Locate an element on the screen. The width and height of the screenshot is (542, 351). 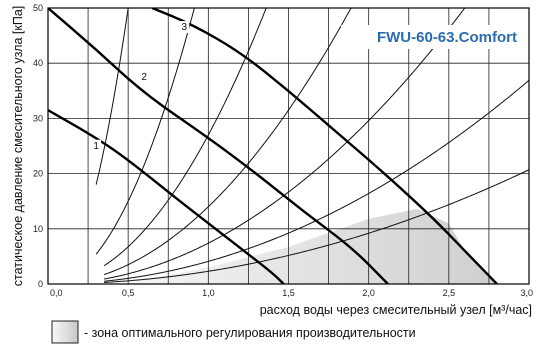
x-tick-label: 2,5 is located at coordinates (449, 293).